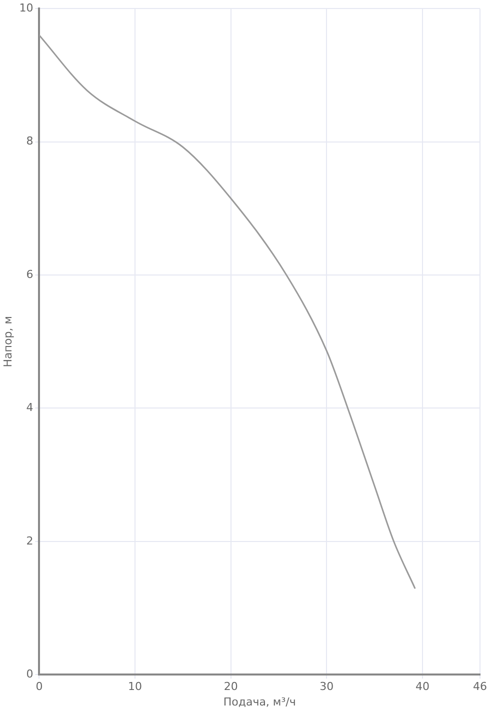  What do you see at coordinates (26, 7) in the screenshot?
I see `y-tick-label: 10` at bounding box center [26, 7].